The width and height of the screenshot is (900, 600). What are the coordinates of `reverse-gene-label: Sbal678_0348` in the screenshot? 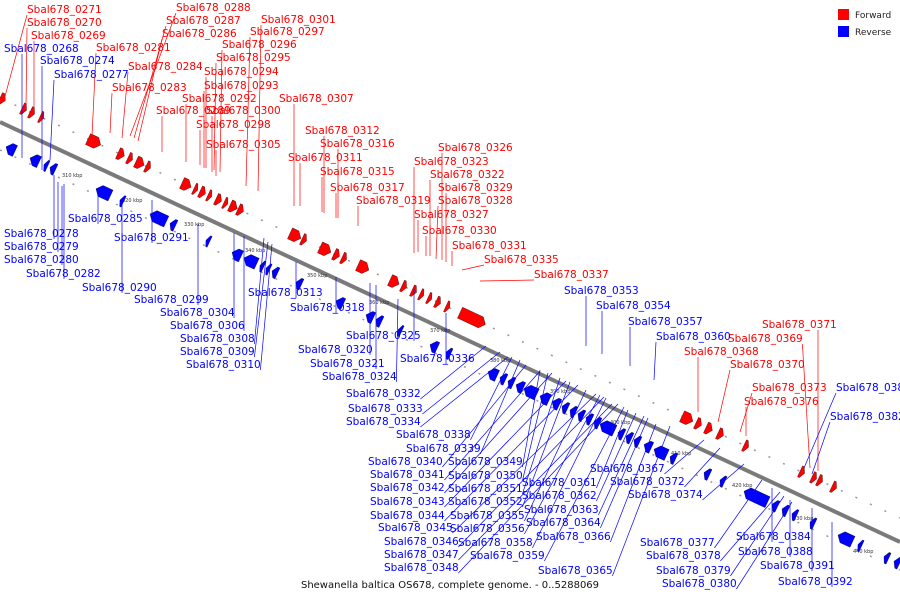 It's located at (421, 568).